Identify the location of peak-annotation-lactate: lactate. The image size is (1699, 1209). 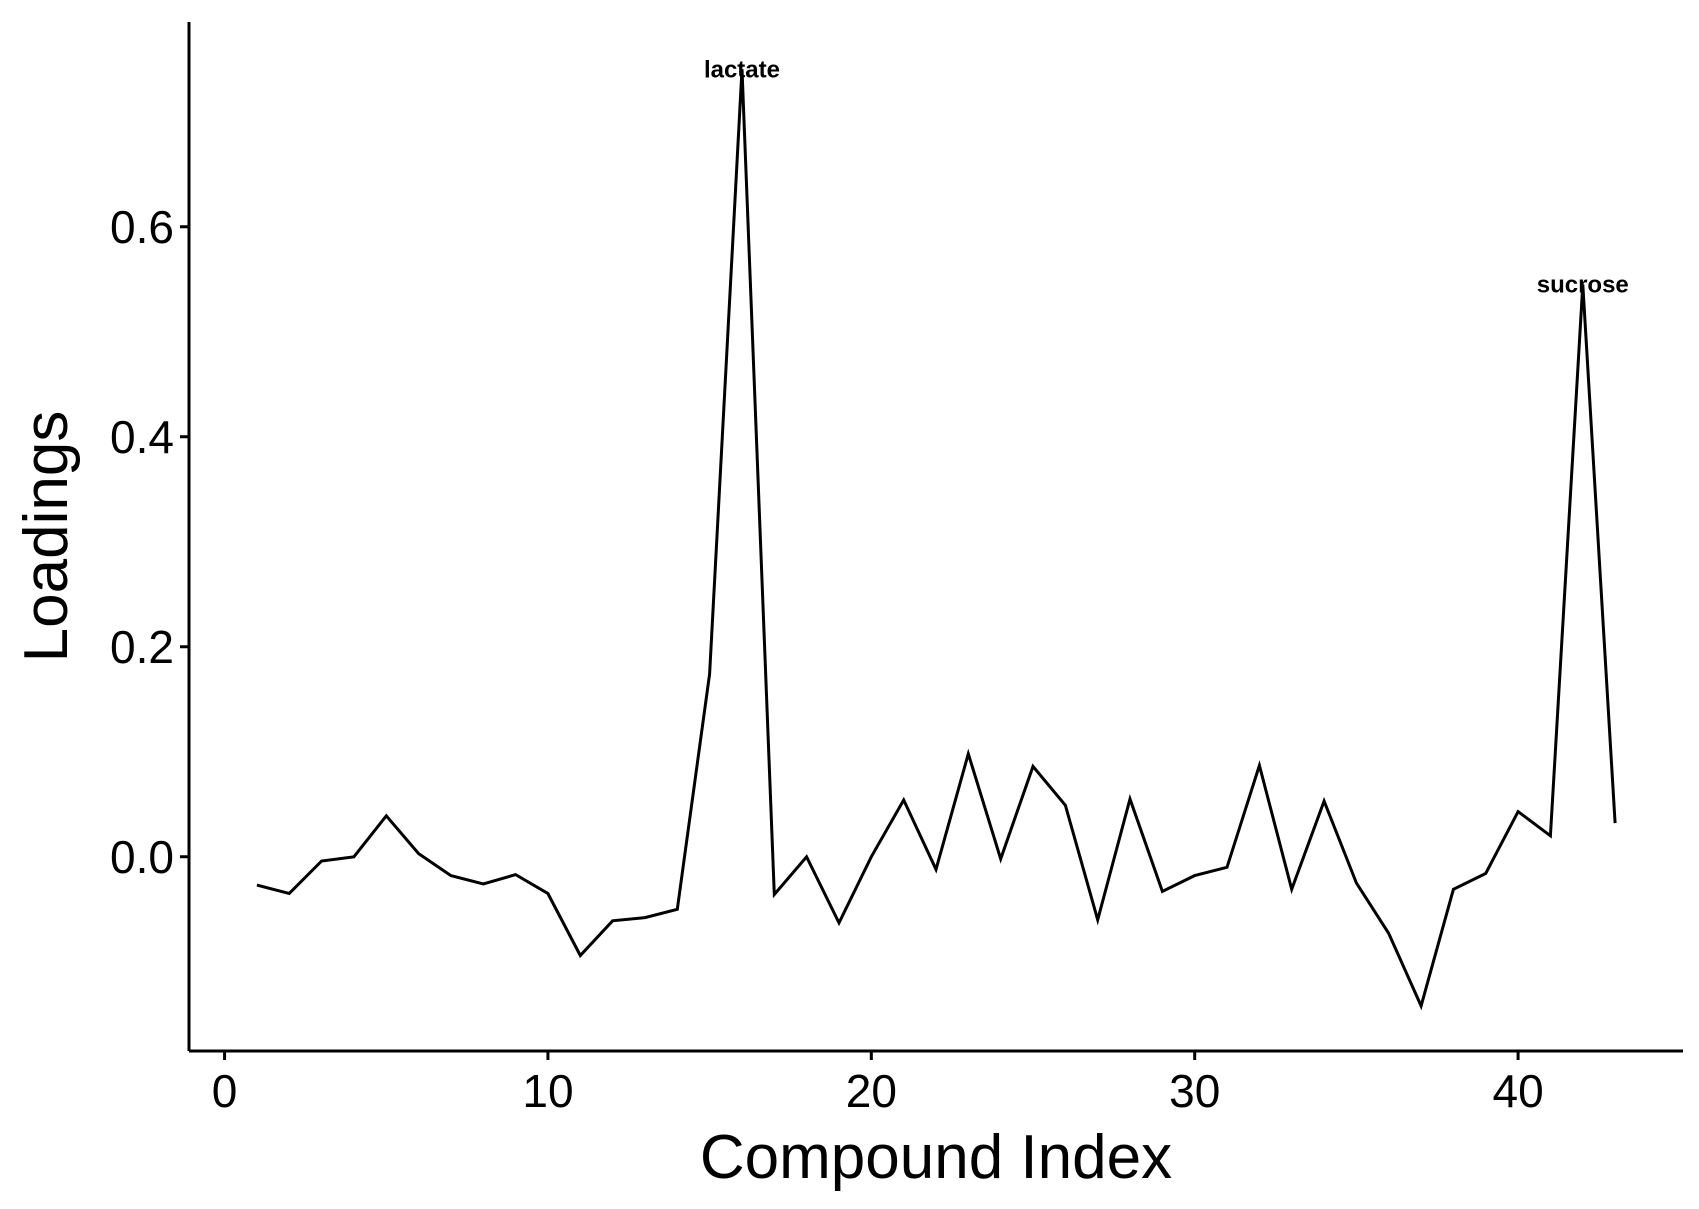
(742, 69).